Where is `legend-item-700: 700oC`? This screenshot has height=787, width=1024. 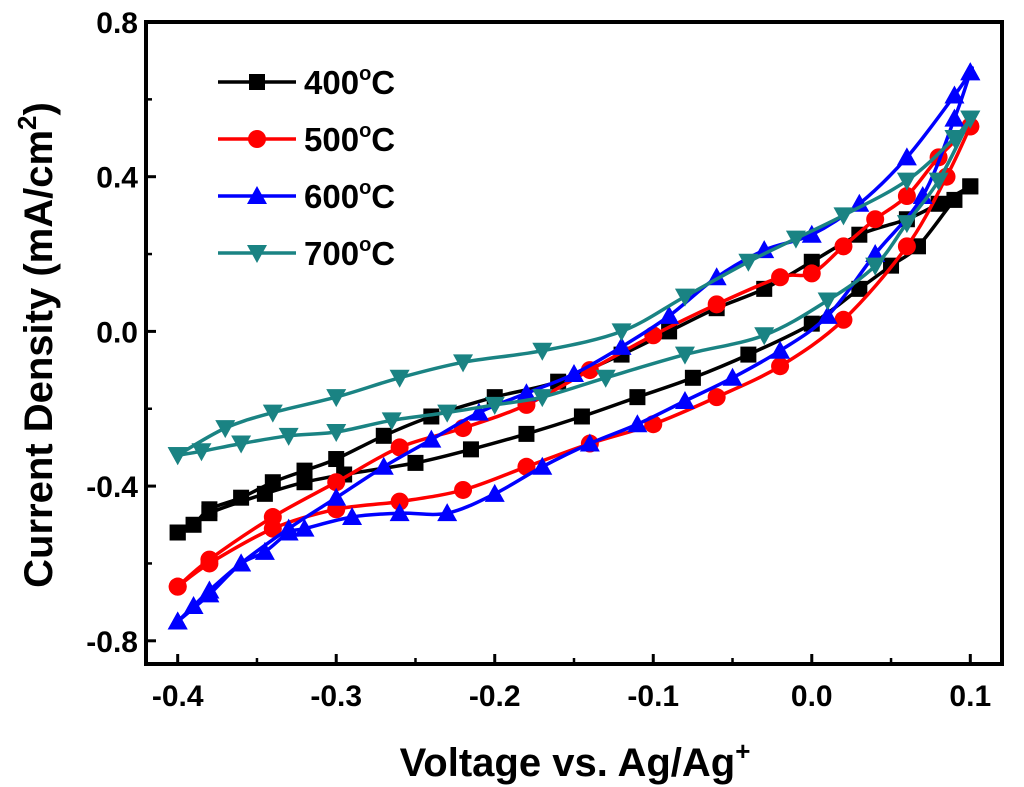
legend-item-700: 700oC is located at coordinates (306, 253).